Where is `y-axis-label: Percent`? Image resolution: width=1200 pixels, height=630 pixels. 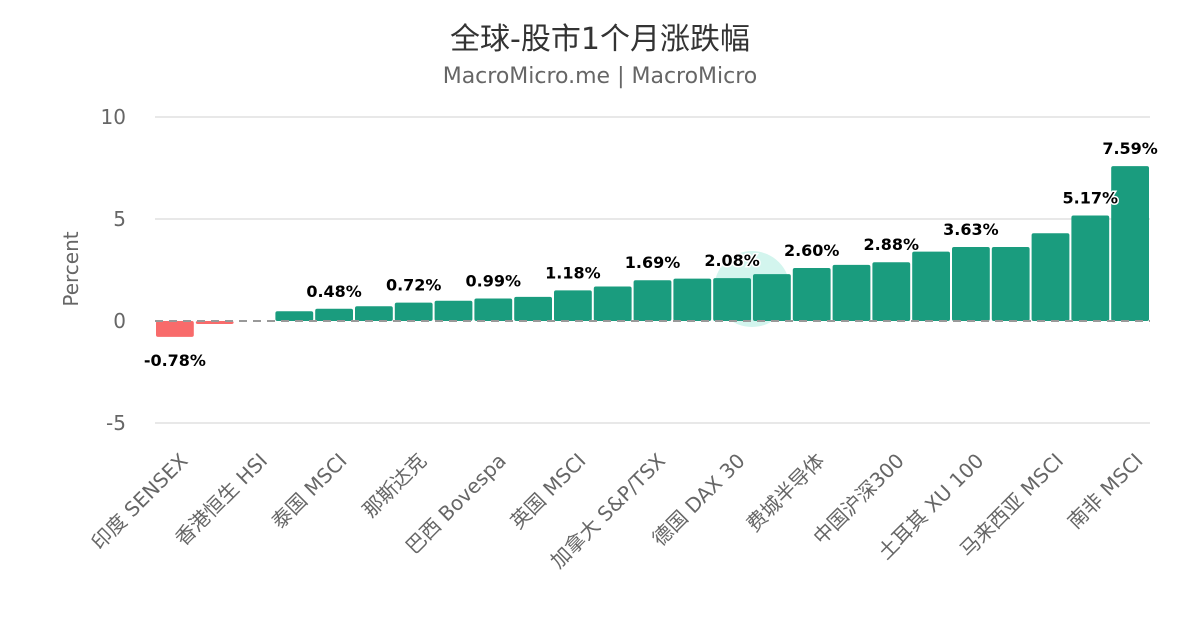 y-axis-label: Percent is located at coordinates (71, 268).